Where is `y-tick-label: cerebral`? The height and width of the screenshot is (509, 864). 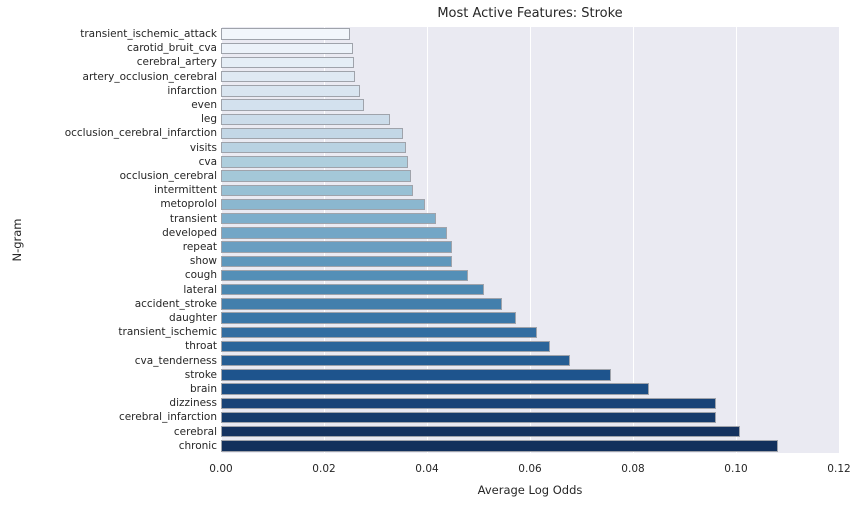
y-tick-label: cerebral is located at coordinates (195, 431).